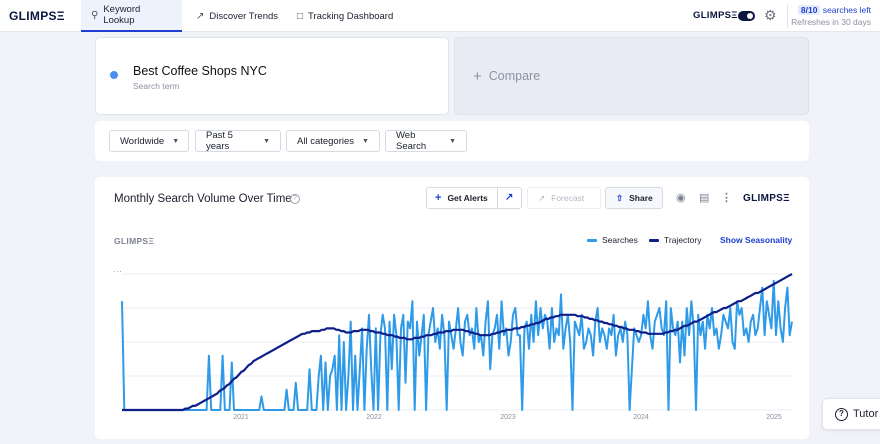 This screenshot has width=880, height=444. Describe the element at coordinates (241, 417) in the screenshot. I see `x-tick-label: 2021` at that location.